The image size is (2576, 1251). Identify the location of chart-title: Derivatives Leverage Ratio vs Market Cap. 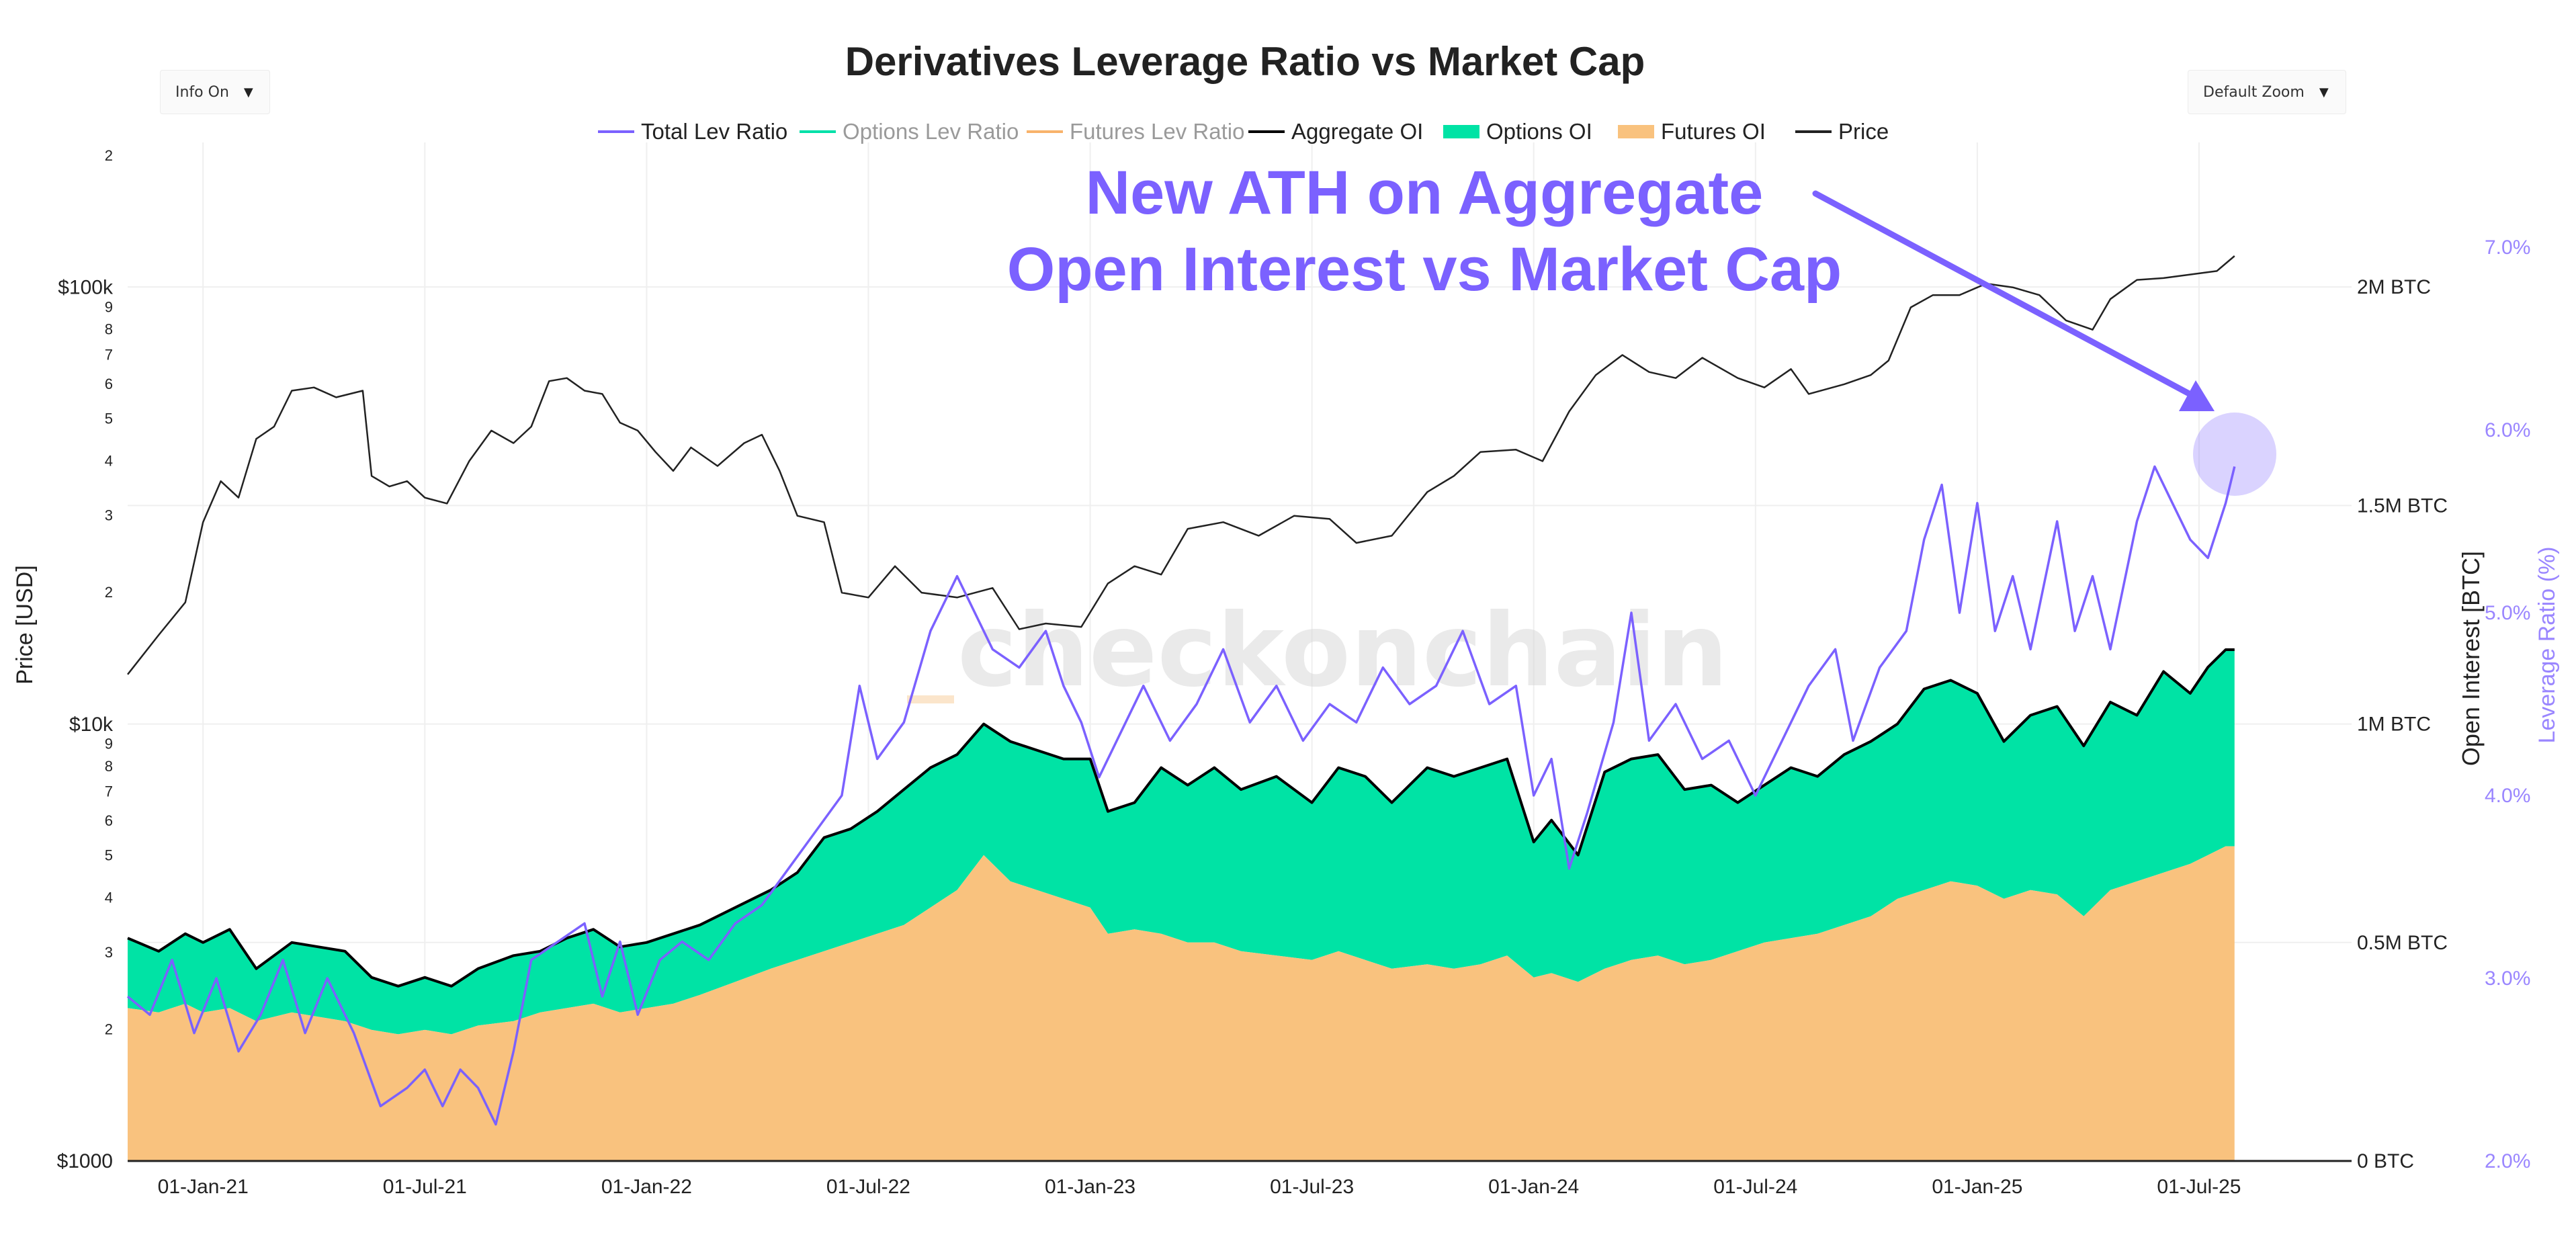
(1245, 61).